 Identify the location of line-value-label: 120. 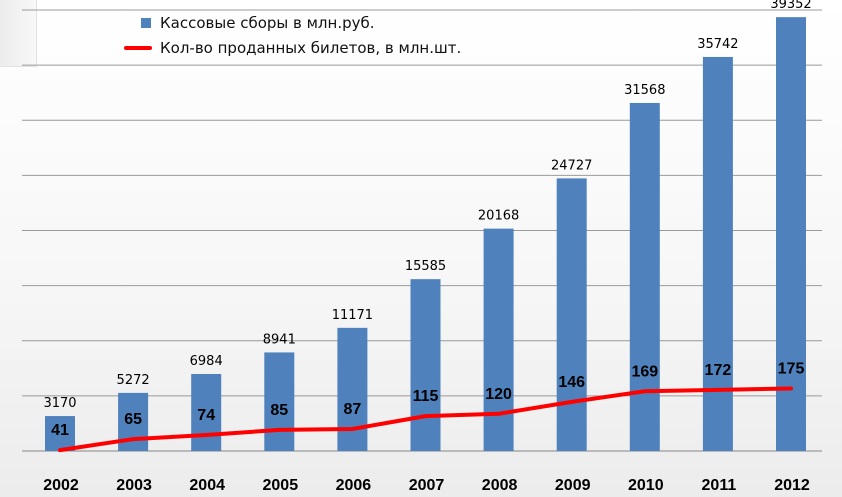
(498, 394).